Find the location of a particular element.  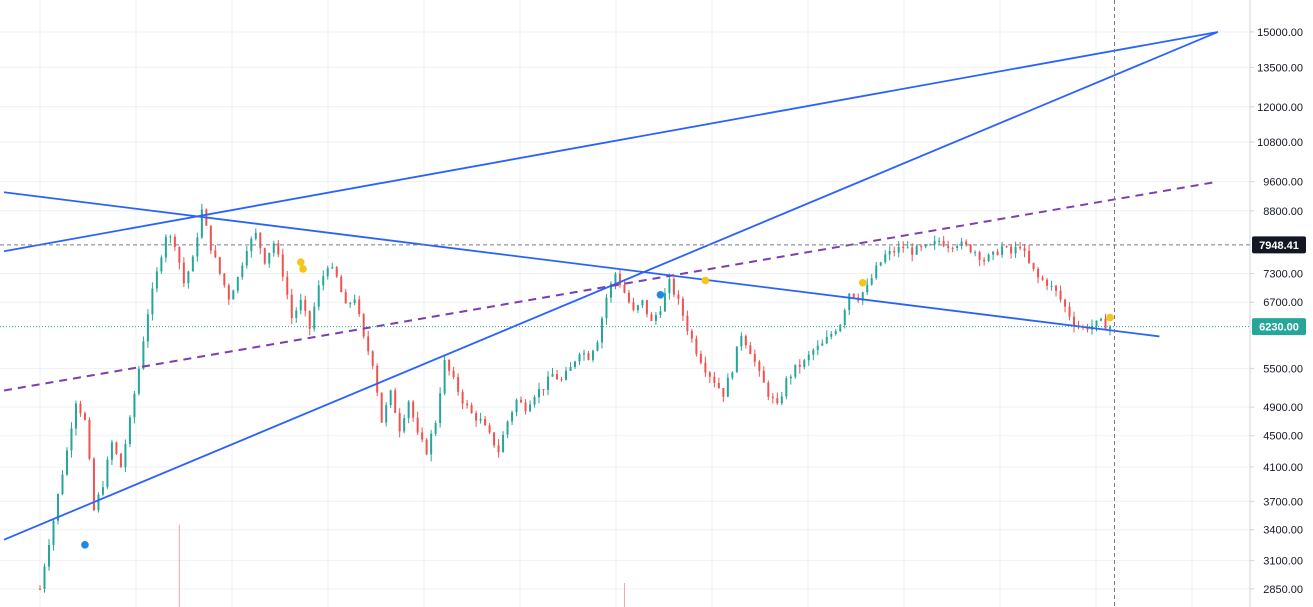

price-tick-label: 7300.00 is located at coordinates (1283, 274).